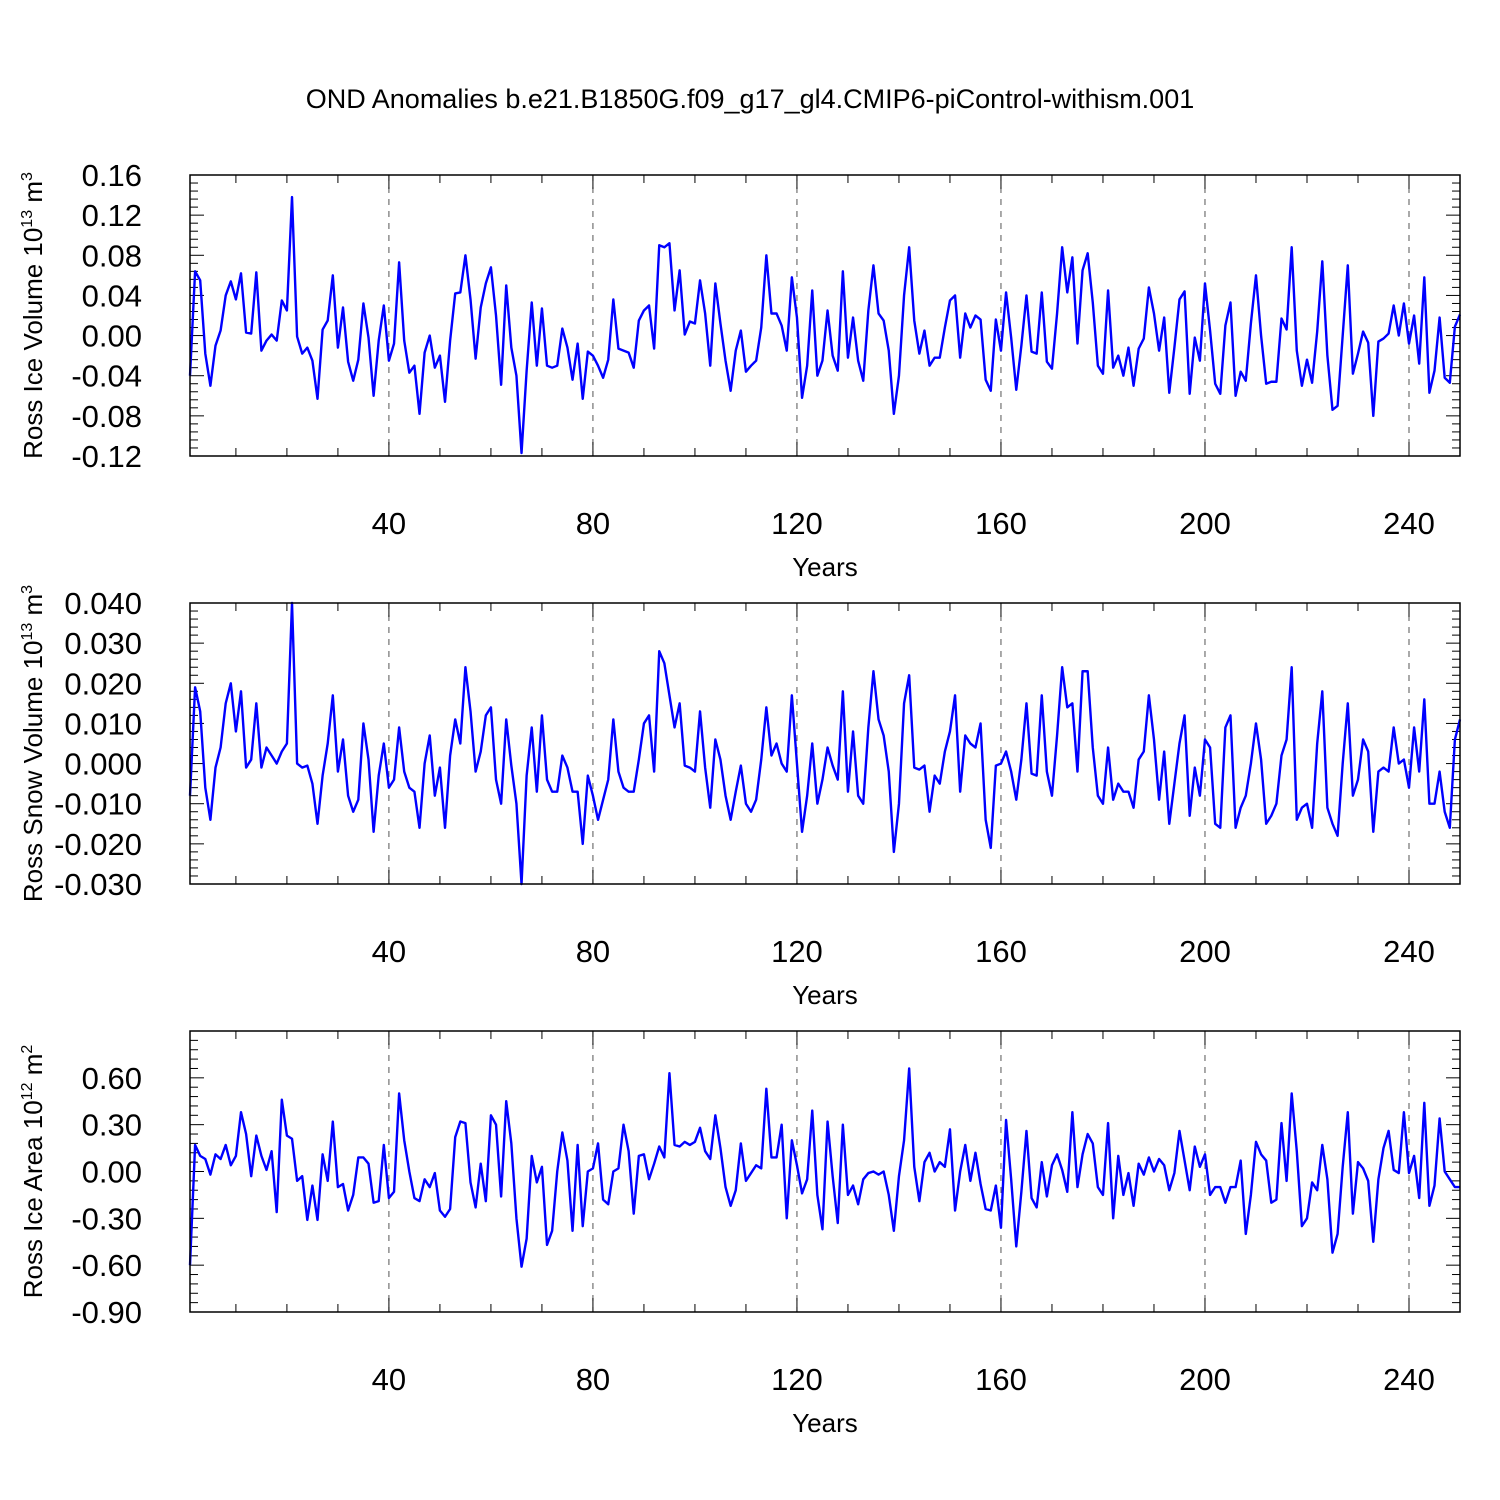 Image resolution: width=1500 pixels, height=1500 pixels. What do you see at coordinates (106, 1218) in the screenshot?
I see `y-tick-label: -0.30` at bounding box center [106, 1218].